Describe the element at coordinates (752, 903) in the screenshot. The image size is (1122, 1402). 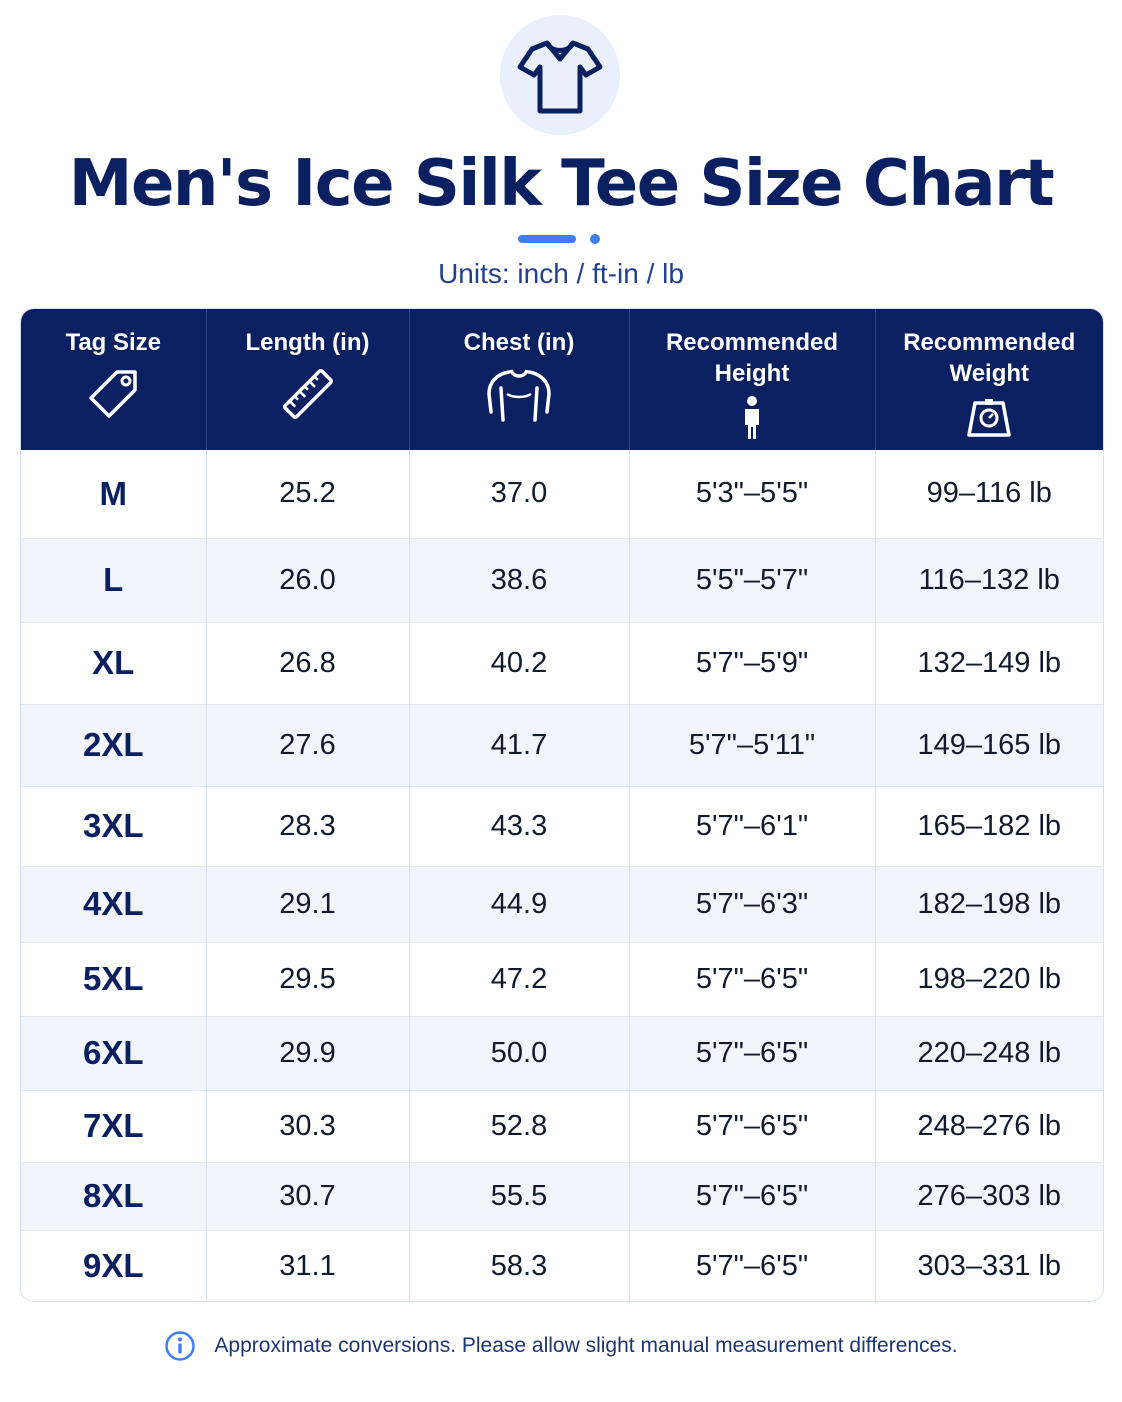
I see `cell-height: 5'7"–6'3"` at that location.